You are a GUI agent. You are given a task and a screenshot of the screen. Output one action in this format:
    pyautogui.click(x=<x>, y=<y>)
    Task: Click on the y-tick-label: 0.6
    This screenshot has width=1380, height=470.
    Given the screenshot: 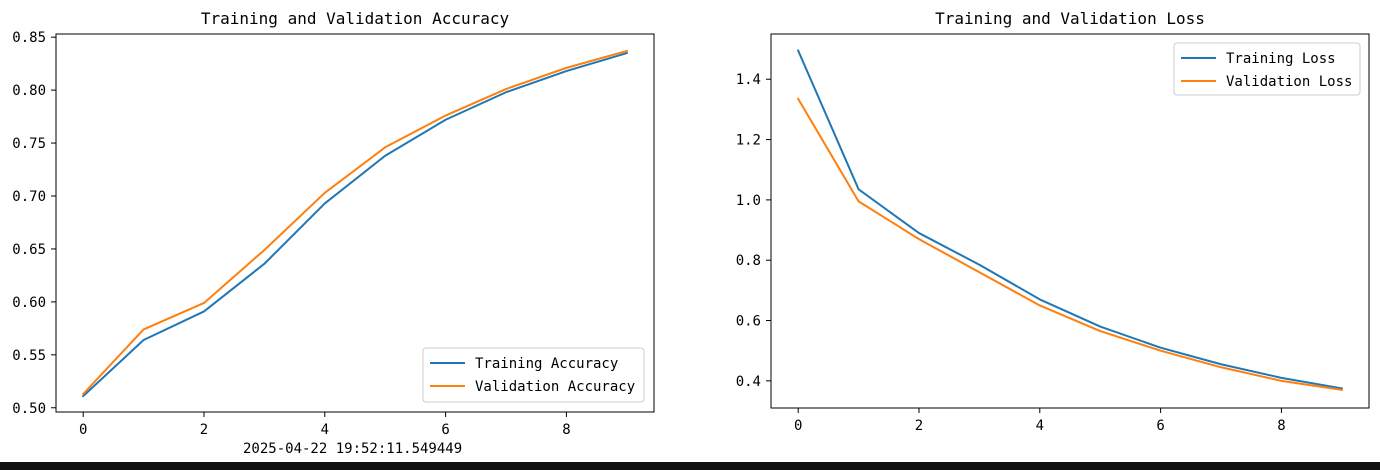 What is the action you would take?
    pyautogui.click(x=748, y=322)
    